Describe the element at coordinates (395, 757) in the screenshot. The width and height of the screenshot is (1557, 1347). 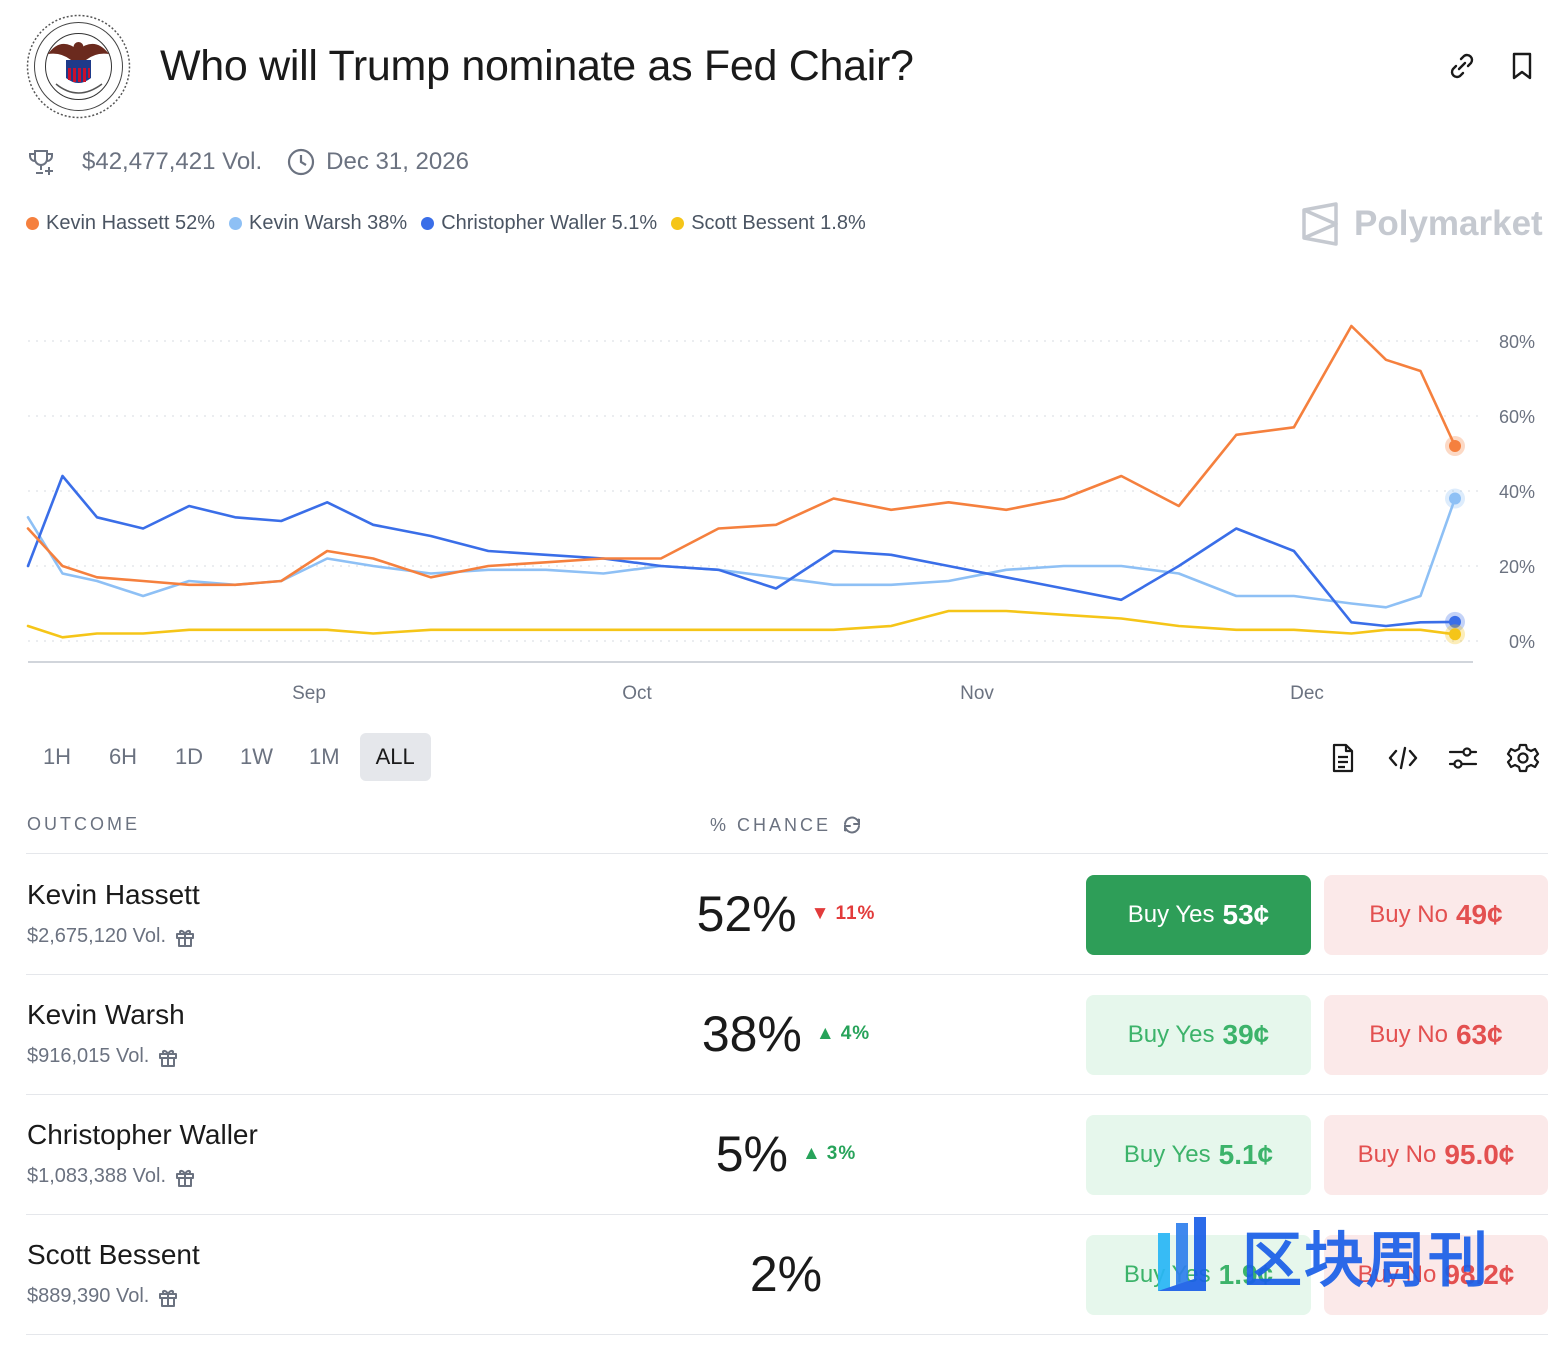
I see `range-button-all: ALL` at that location.